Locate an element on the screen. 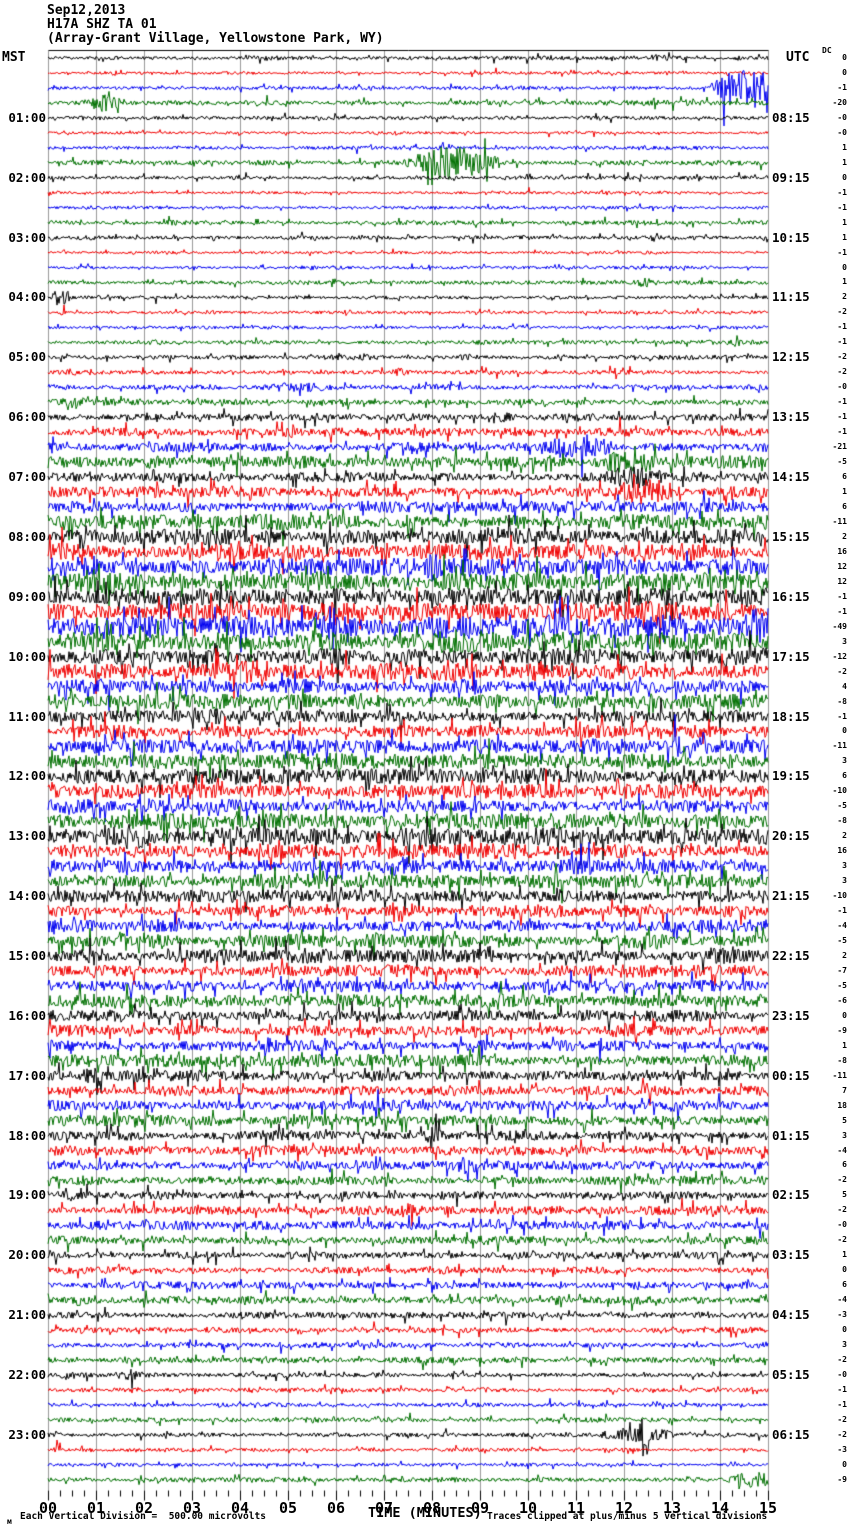 The image size is (850, 1534). dc-value-row-14: -1 is located at coordinates (842, 252).